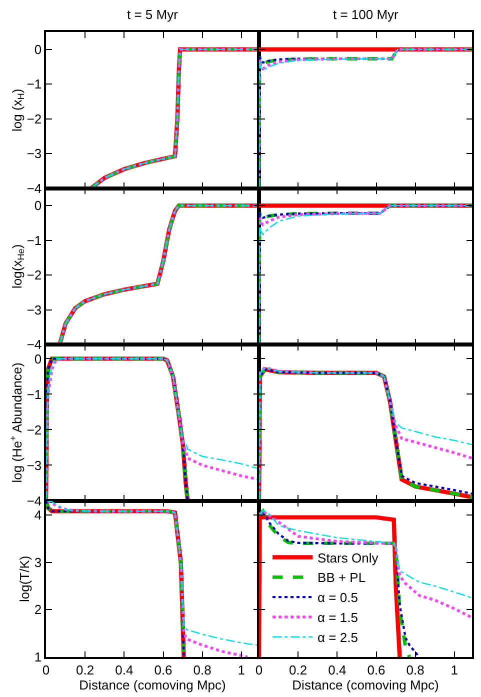  What do you see at coordinates (38, 610) in the screenshot?
I see `y-tick-label: 2` at bounding box center [38, 610].